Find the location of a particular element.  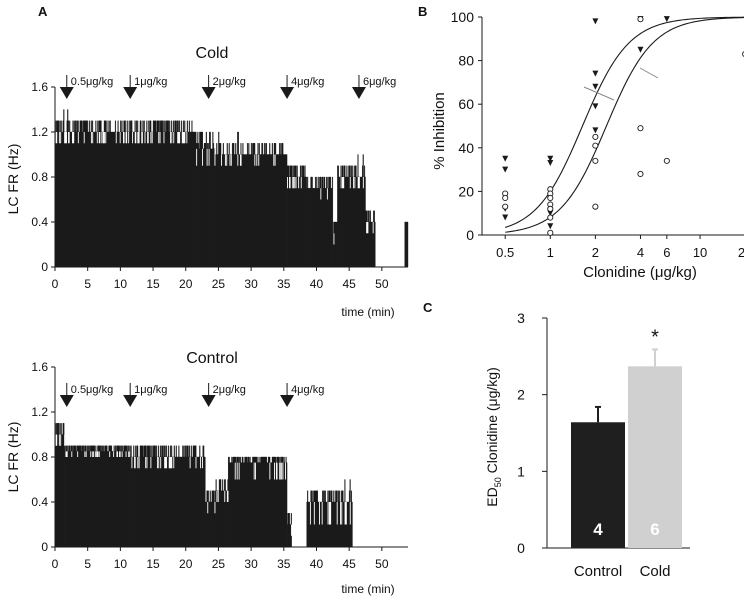

dose-marker-label: 6μg/kg is located at coordinates (379, 82).